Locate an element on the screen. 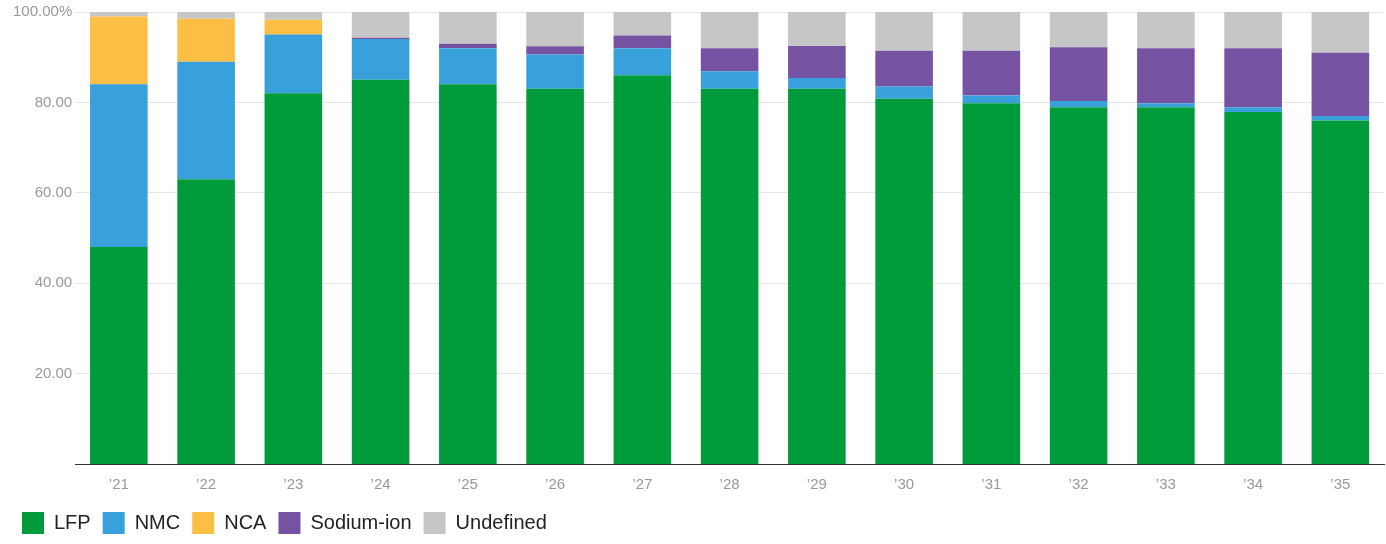 The image size is (1386, 544). x-tick-label: ’29 is located at coordinates (816, 484).